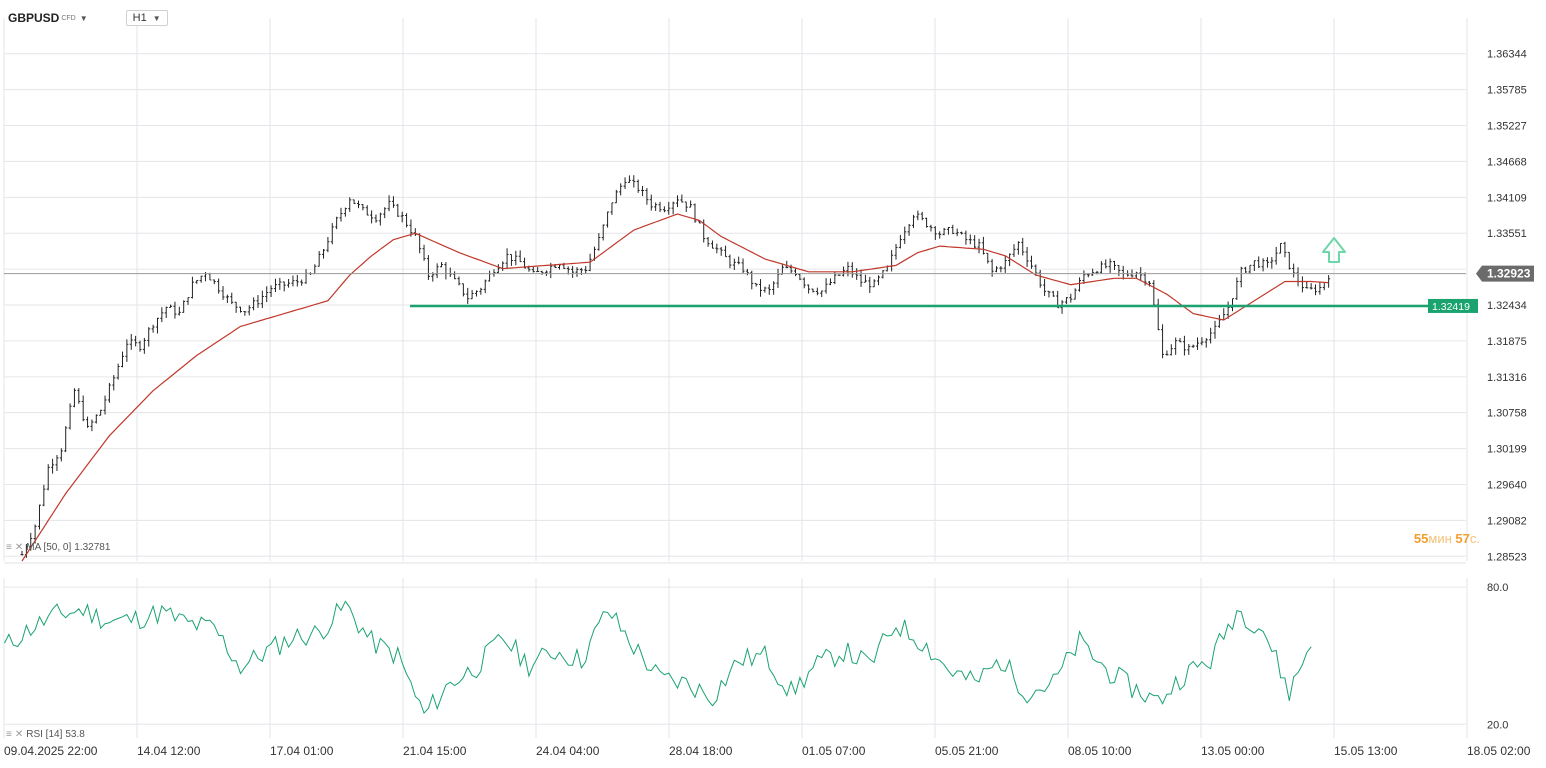 The image size is (1546, 768). I want to click on price-tick-label: 1.35785, so click(1507, 91).